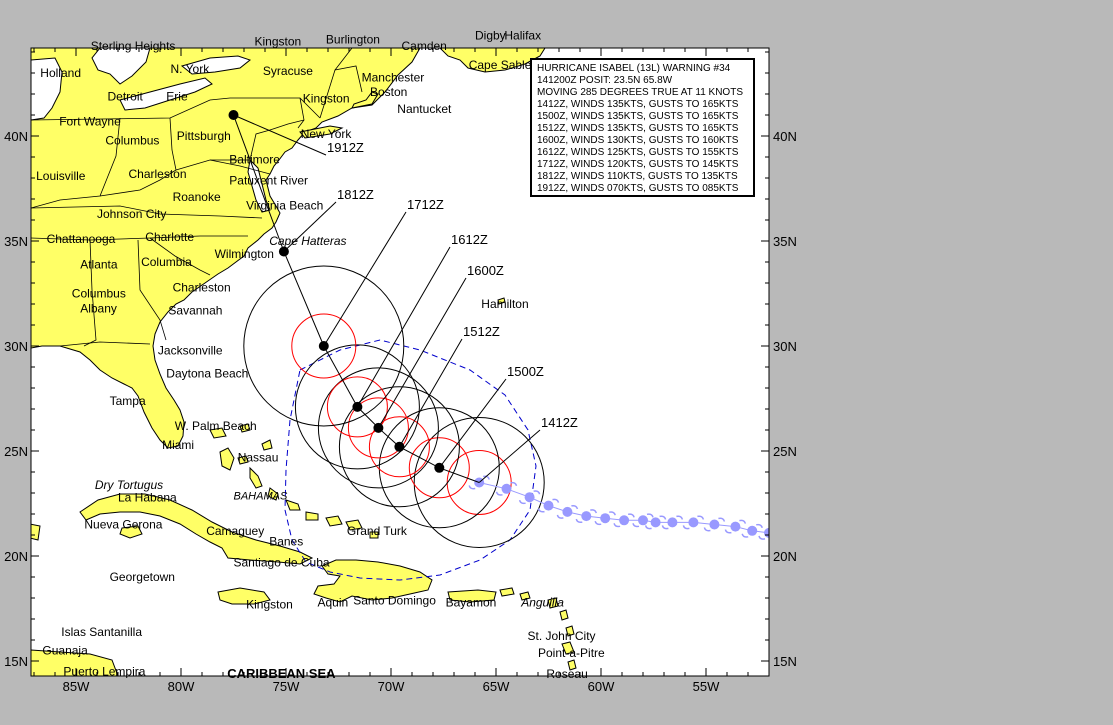 Image resolution: width=1113 pixels, height=725 pixels. I want to click on state-borders, so click(197, 197).